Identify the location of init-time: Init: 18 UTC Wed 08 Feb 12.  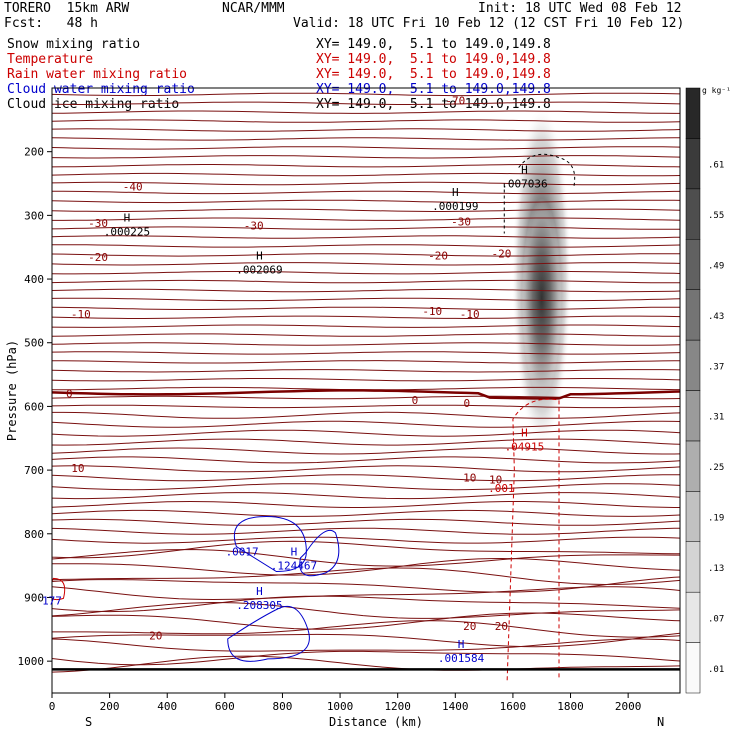
(580, 8).